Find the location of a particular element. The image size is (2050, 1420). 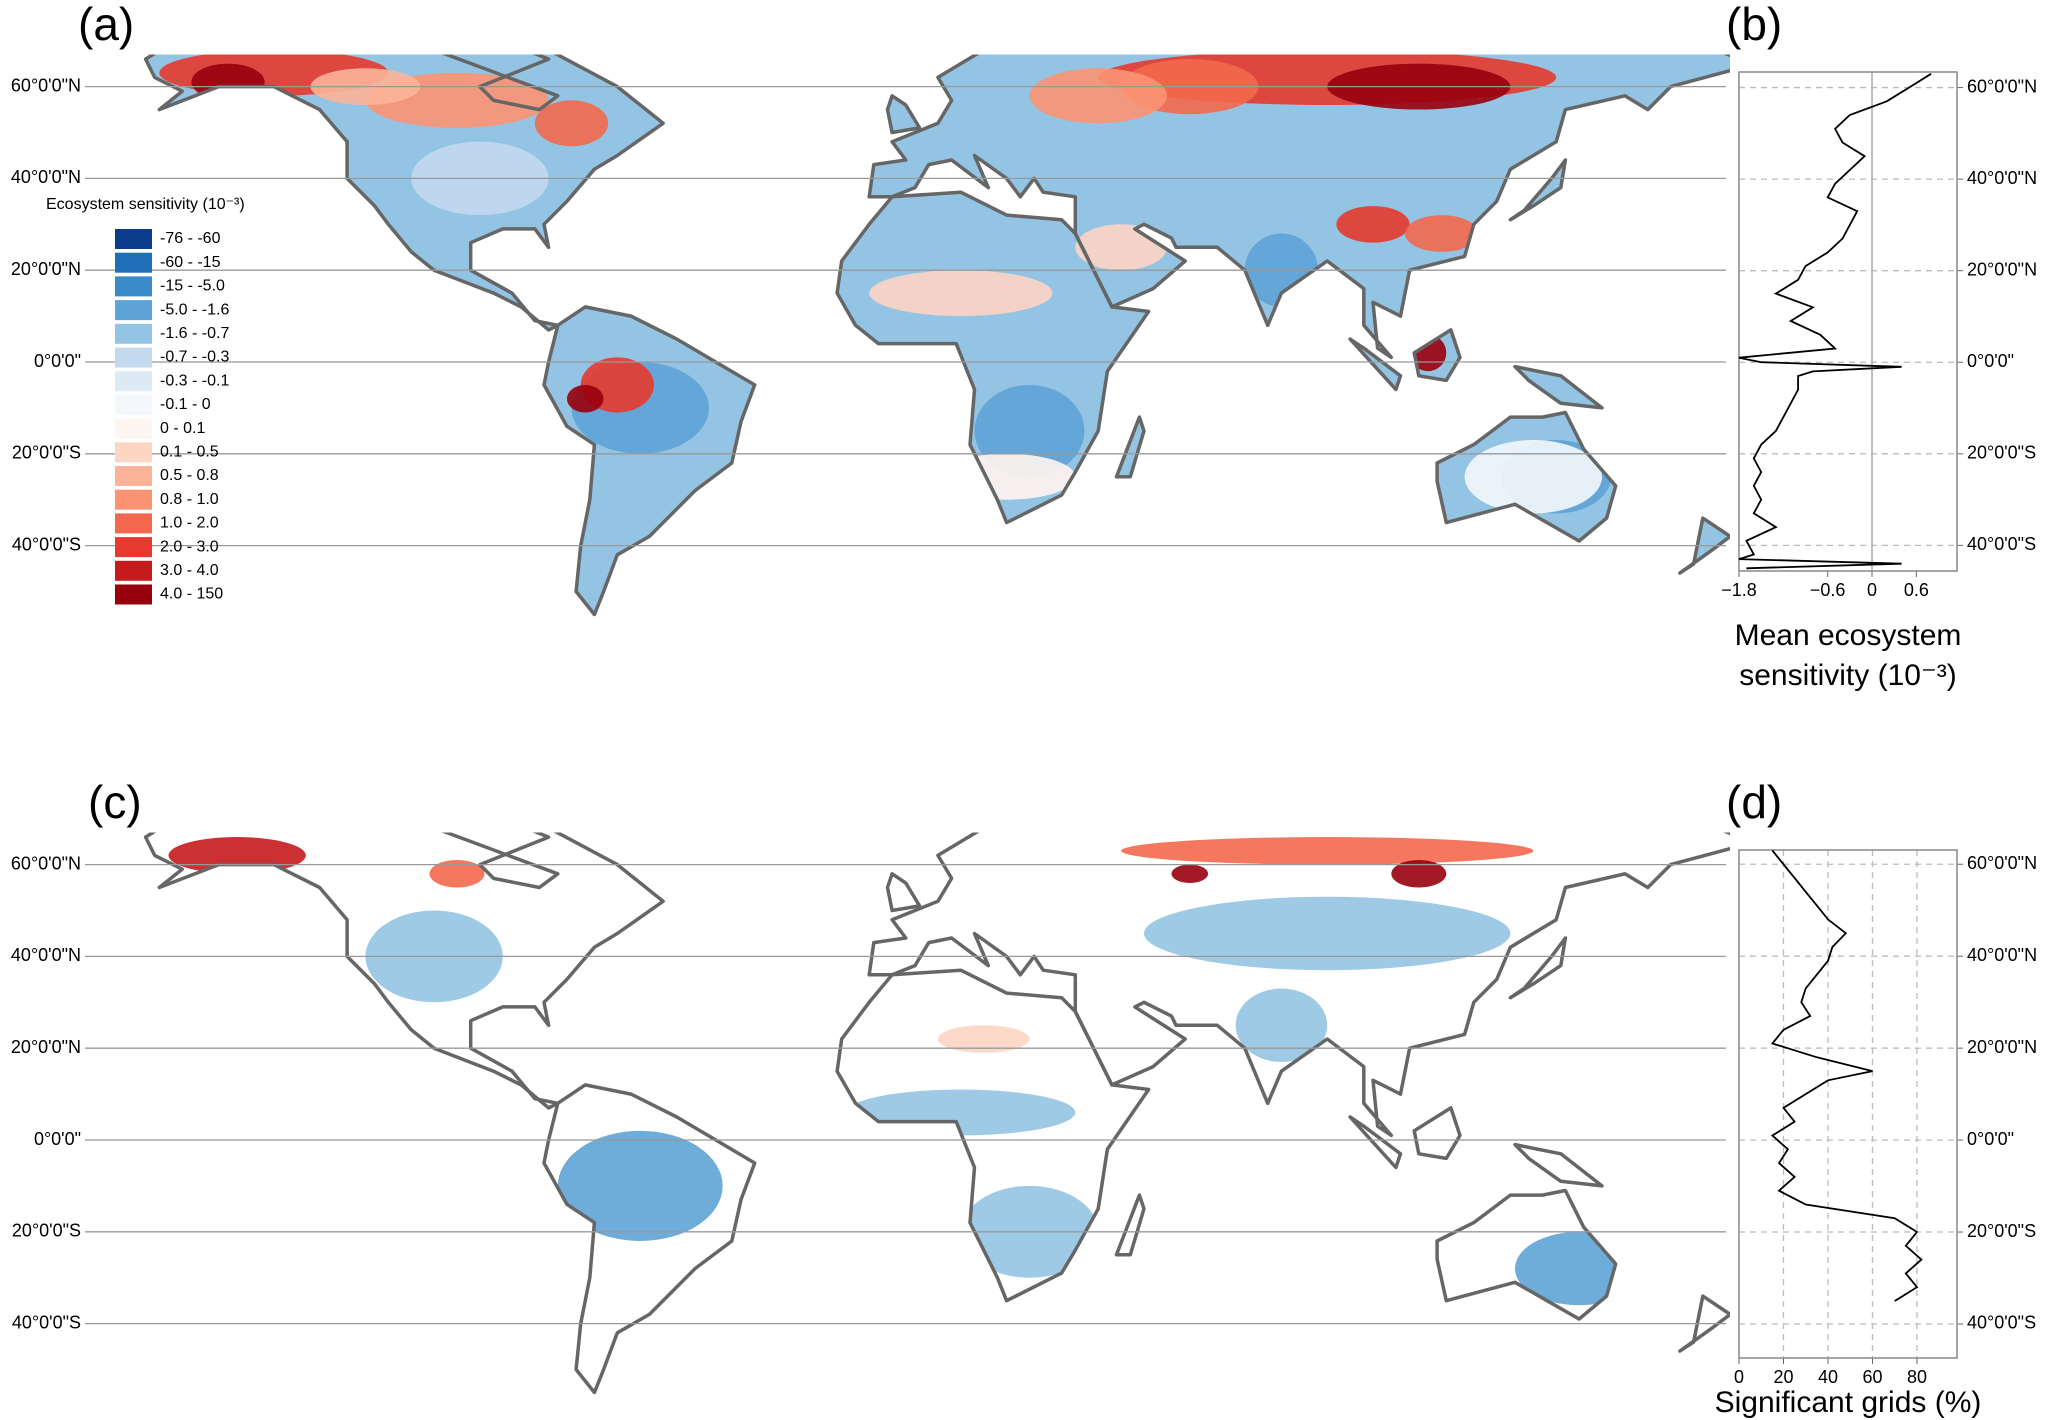

x-tick-label: 60 is located at coordinates (1872, 1377).